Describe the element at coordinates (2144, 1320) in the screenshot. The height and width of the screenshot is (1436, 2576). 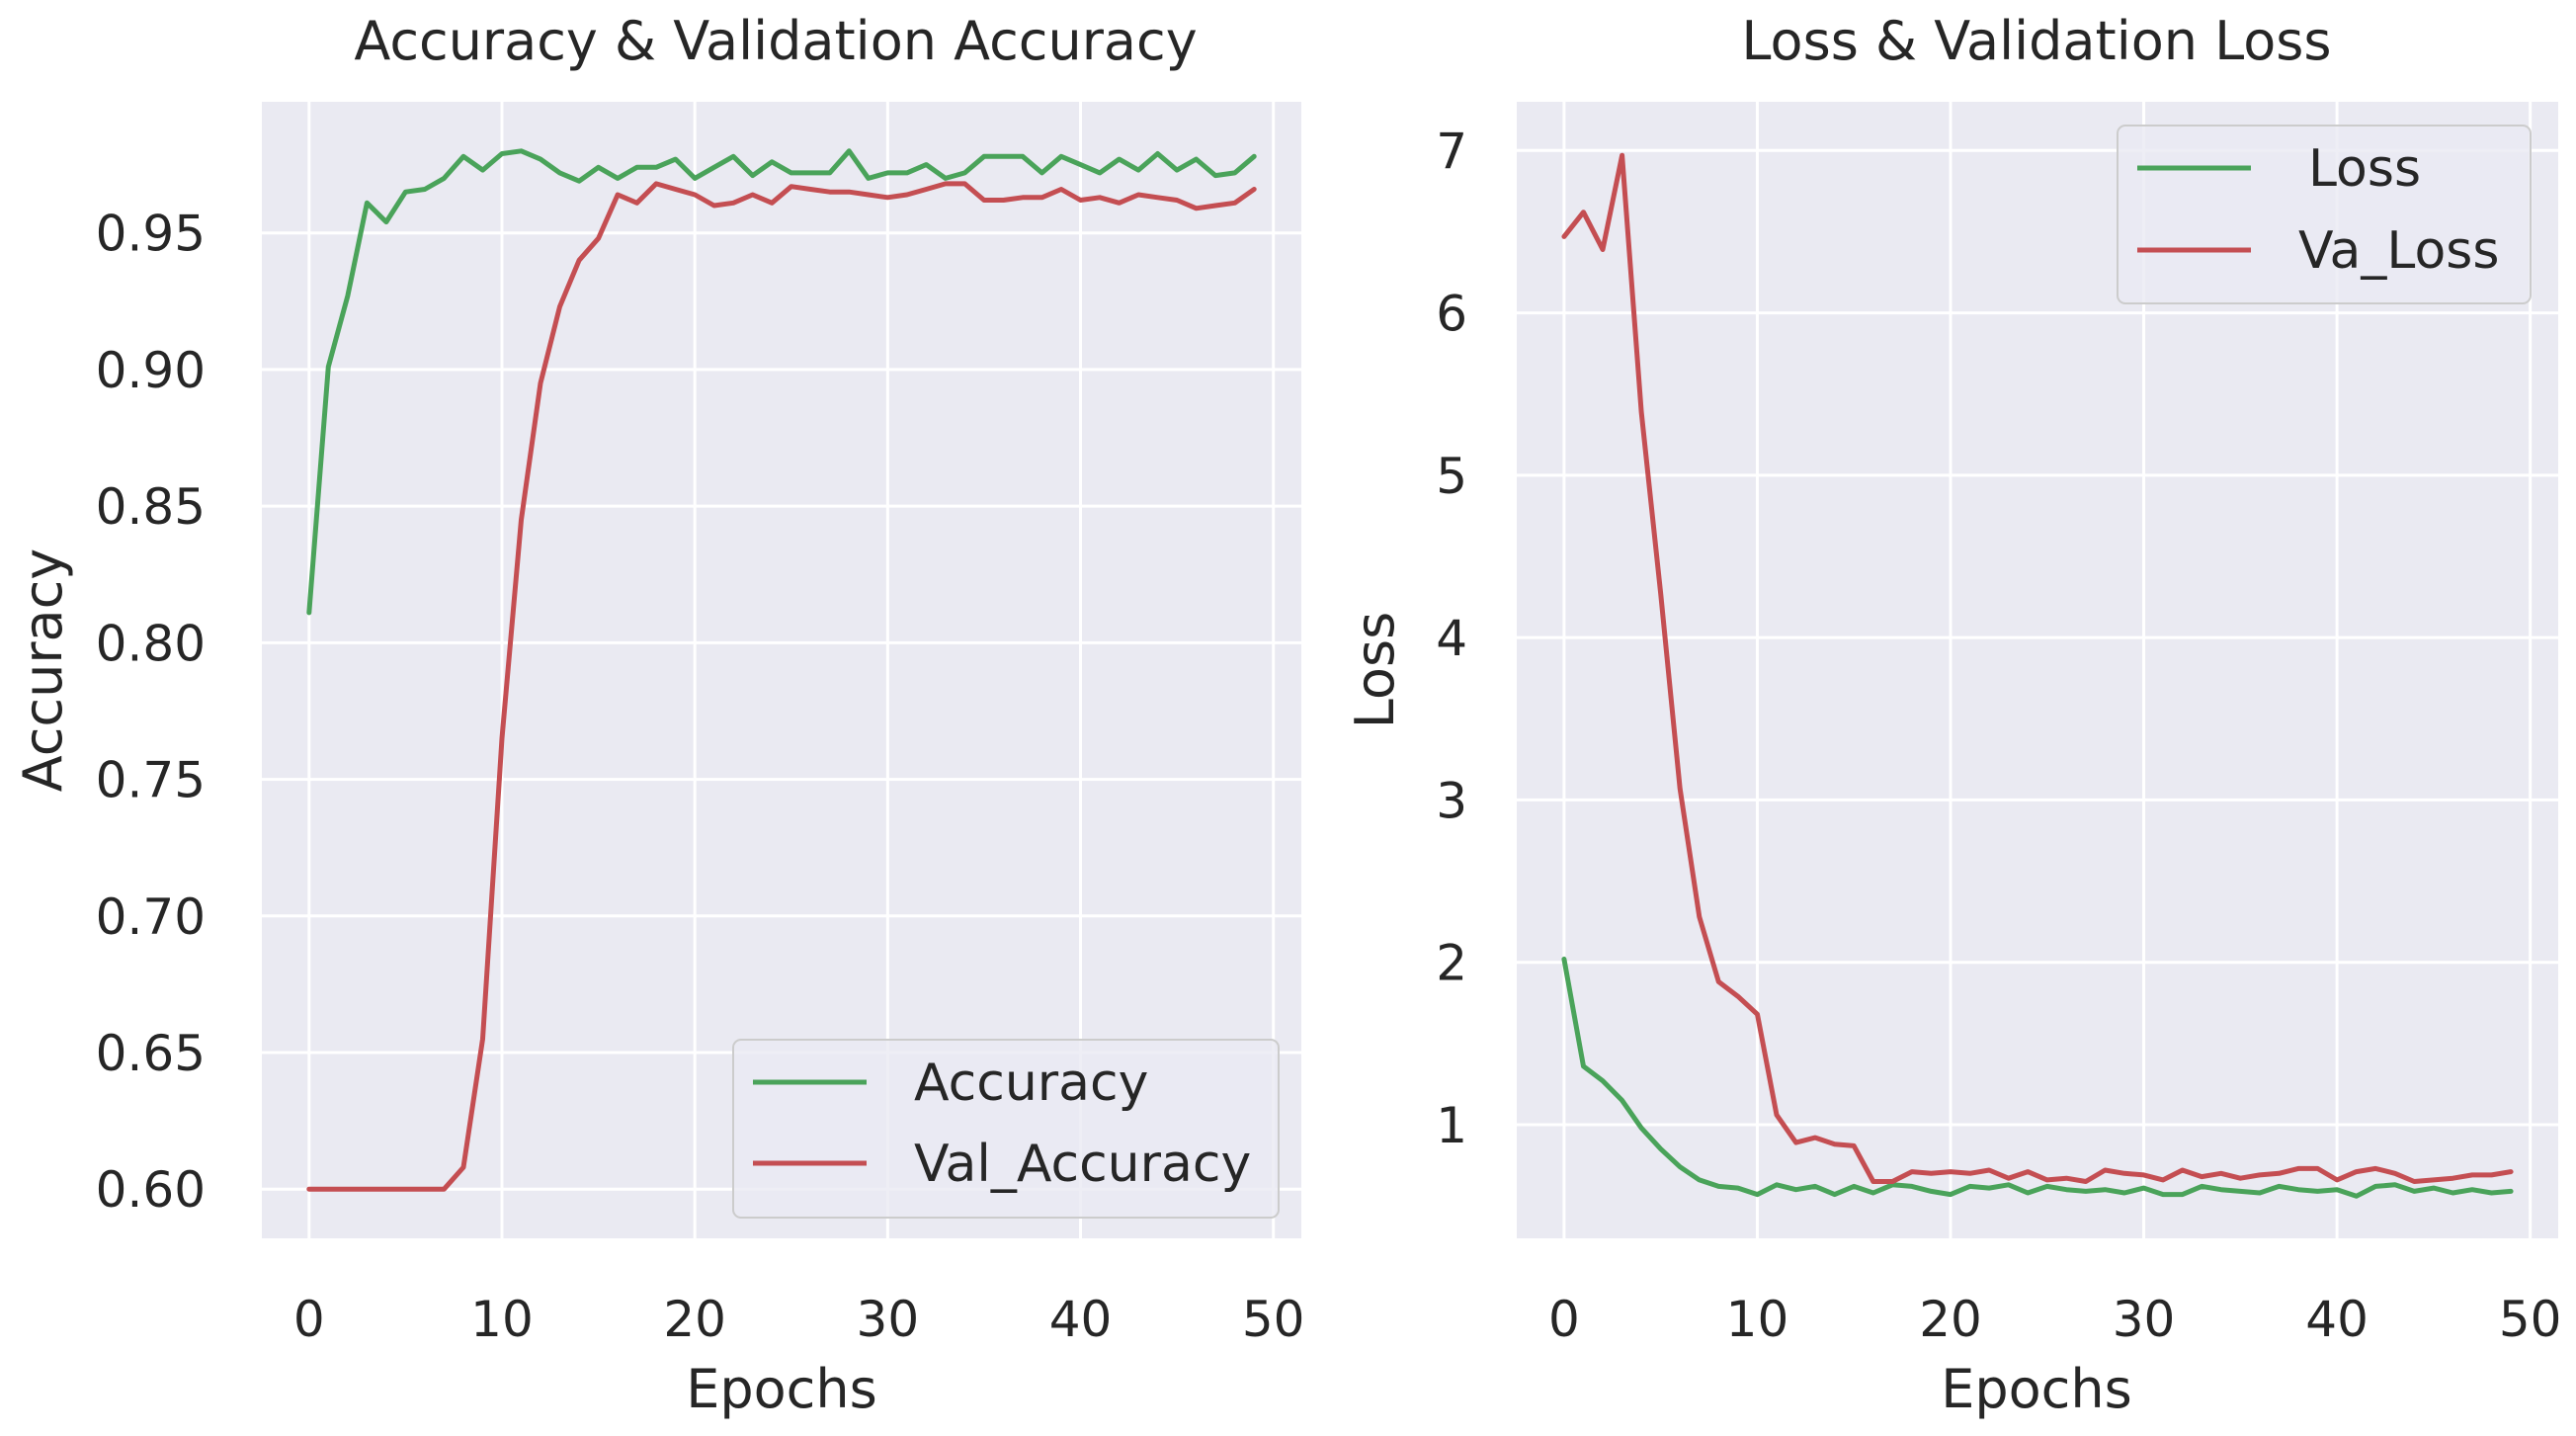
I see `loss-x-tick-label: 30` at that location.